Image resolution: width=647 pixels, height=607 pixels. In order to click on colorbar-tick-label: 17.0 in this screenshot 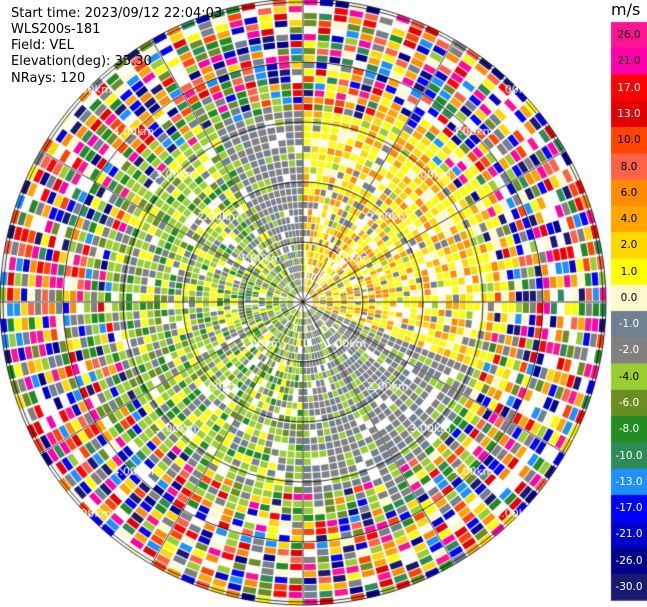, I will do `click(629, 87)`.